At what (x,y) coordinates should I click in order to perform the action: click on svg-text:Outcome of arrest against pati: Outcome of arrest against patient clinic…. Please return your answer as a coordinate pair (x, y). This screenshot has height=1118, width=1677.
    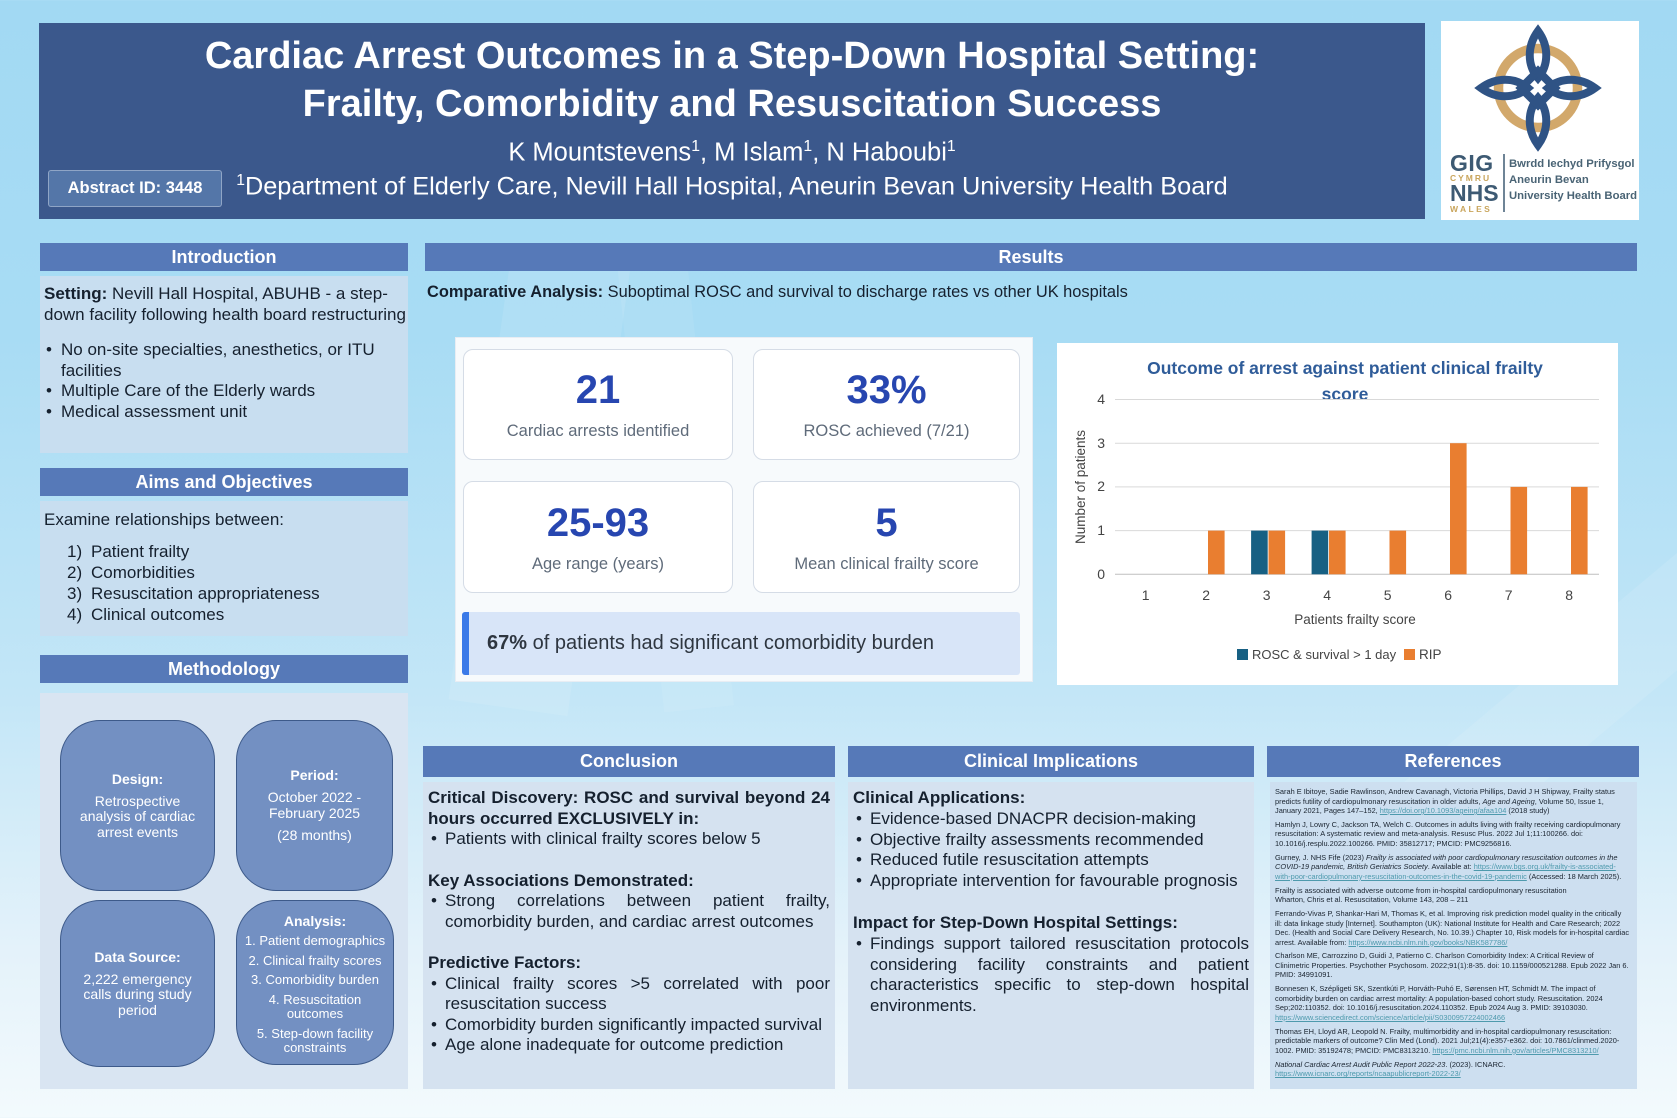
    Looking at the image, I should click on (1345, 368).